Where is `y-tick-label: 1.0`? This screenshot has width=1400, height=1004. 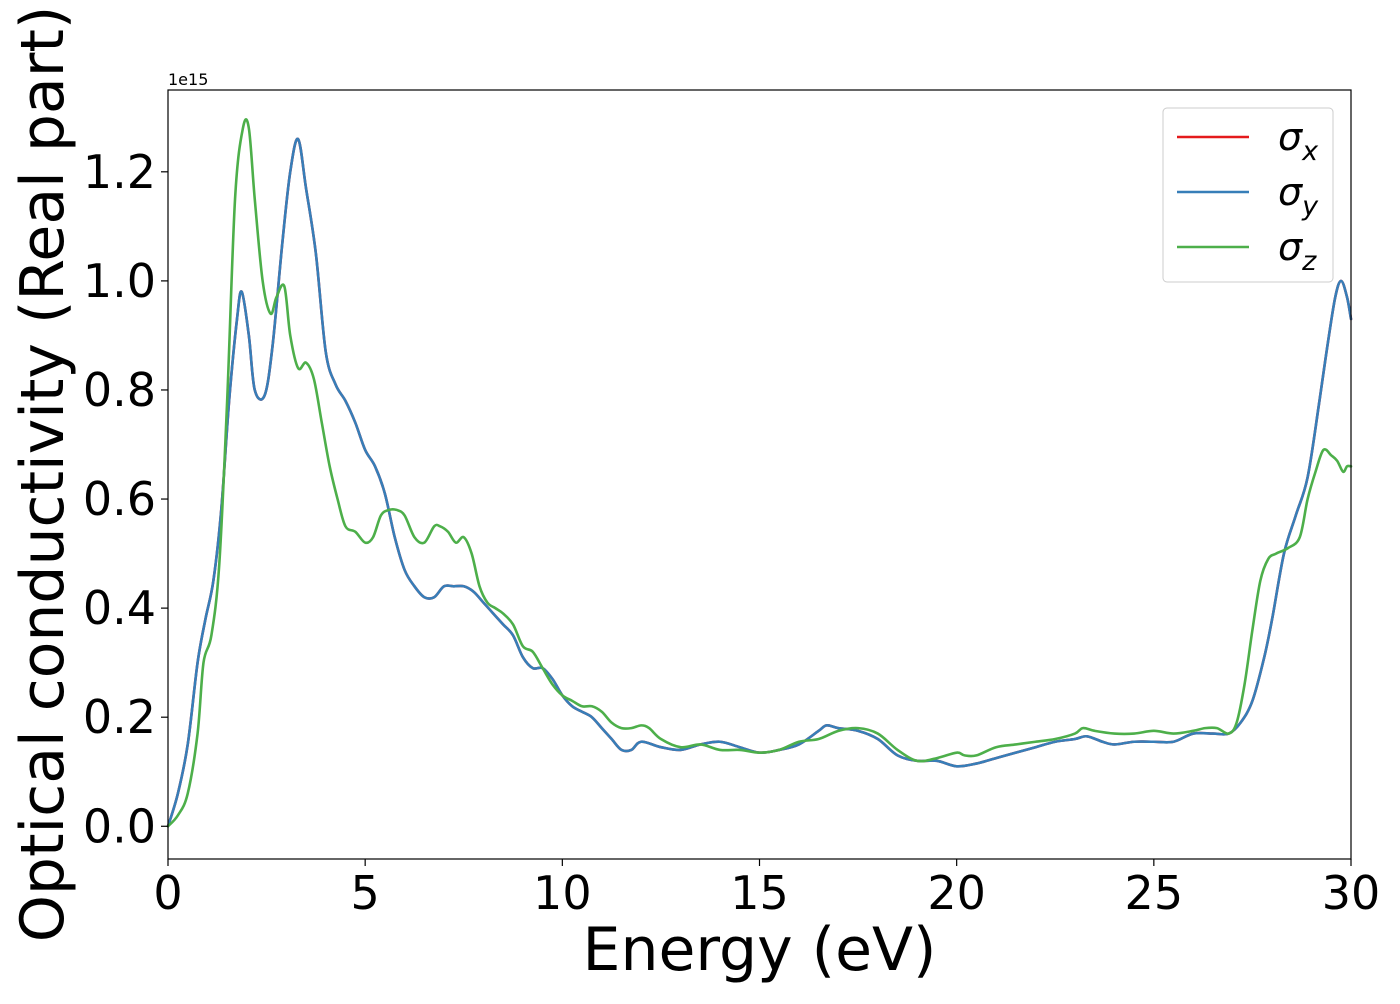 y-tick-label: 1.0 is located at coordinates (119, 281).